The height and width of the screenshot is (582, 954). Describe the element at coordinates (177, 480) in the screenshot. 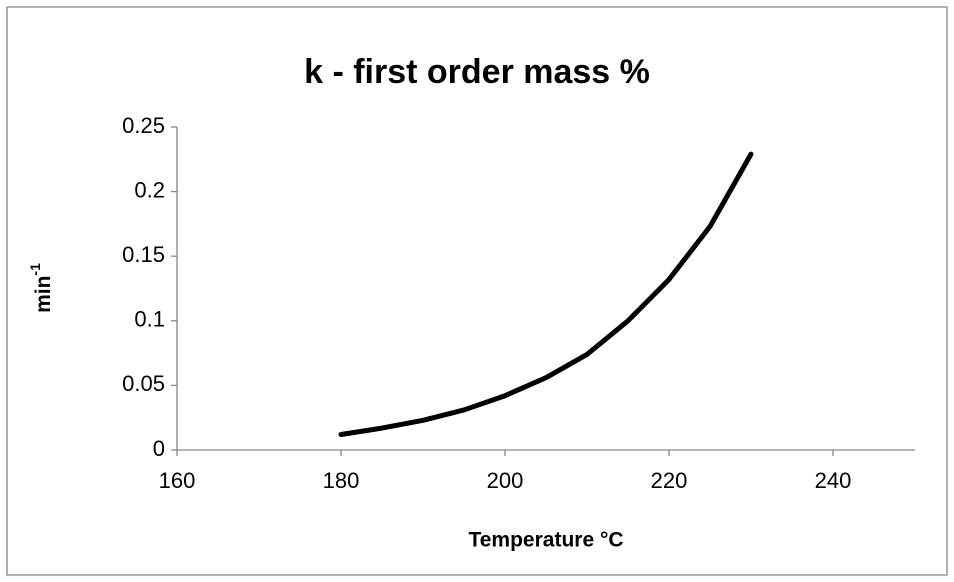

I see `x-tick-label: 160` at that location.